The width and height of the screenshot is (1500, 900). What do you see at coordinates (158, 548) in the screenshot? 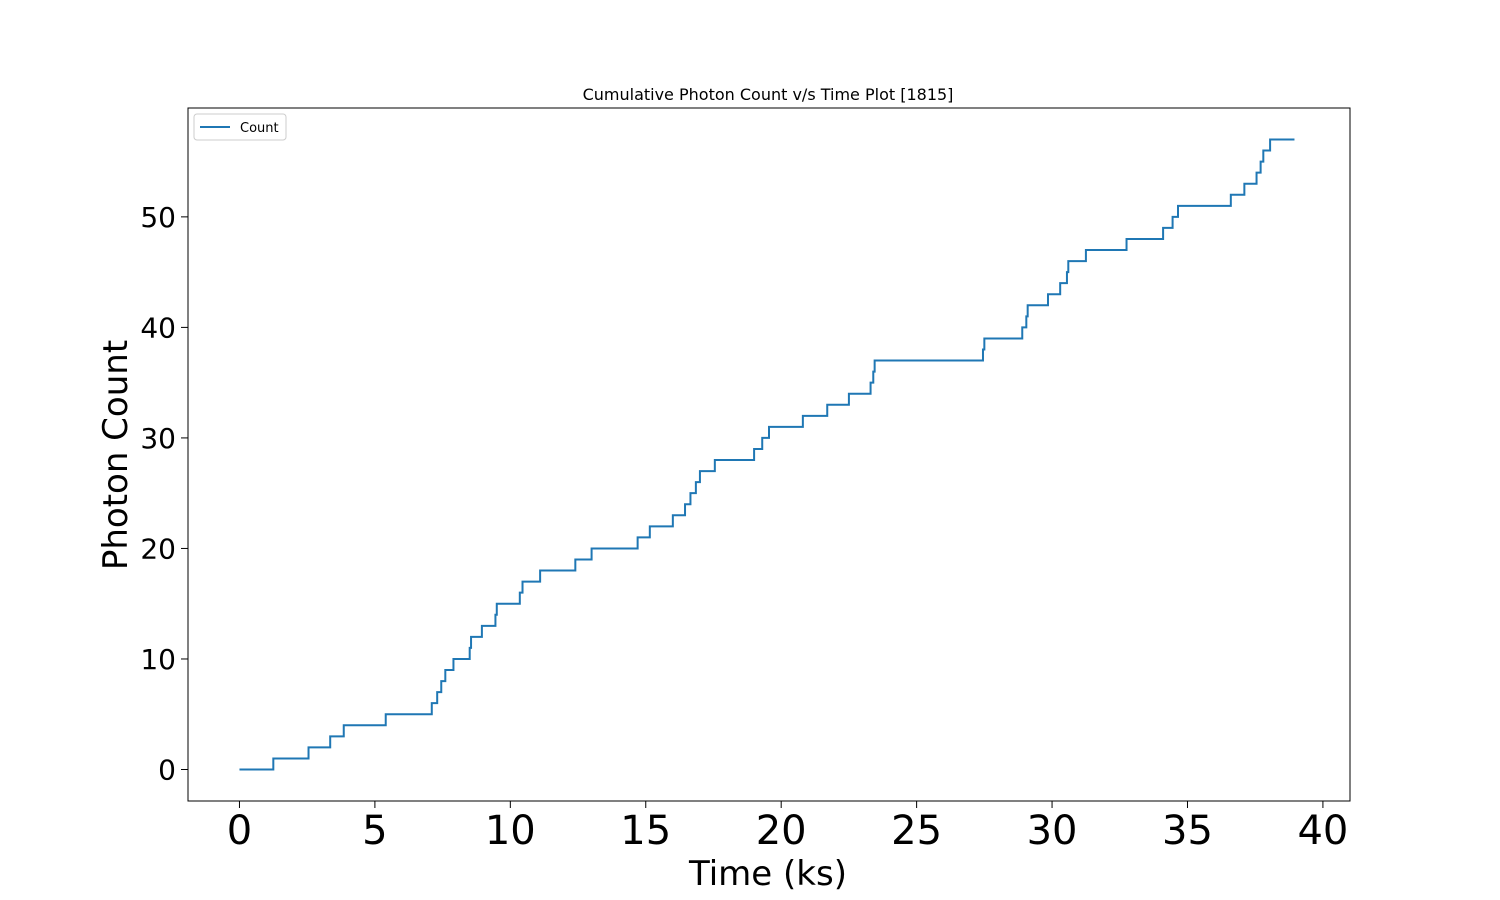
I see `y-tick-label: 20` at bounding box center [158, 548].